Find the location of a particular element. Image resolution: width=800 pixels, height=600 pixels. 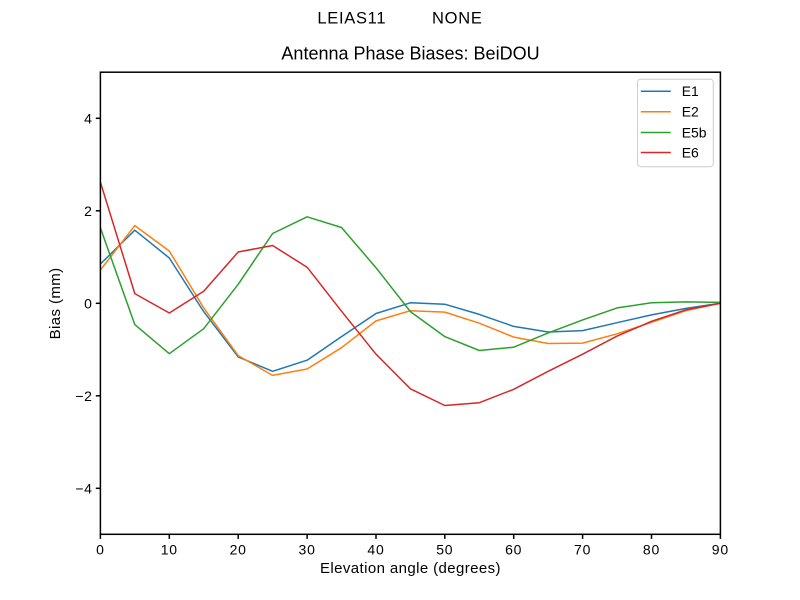

svg-text: E6 is located at coordinates (690, 153).